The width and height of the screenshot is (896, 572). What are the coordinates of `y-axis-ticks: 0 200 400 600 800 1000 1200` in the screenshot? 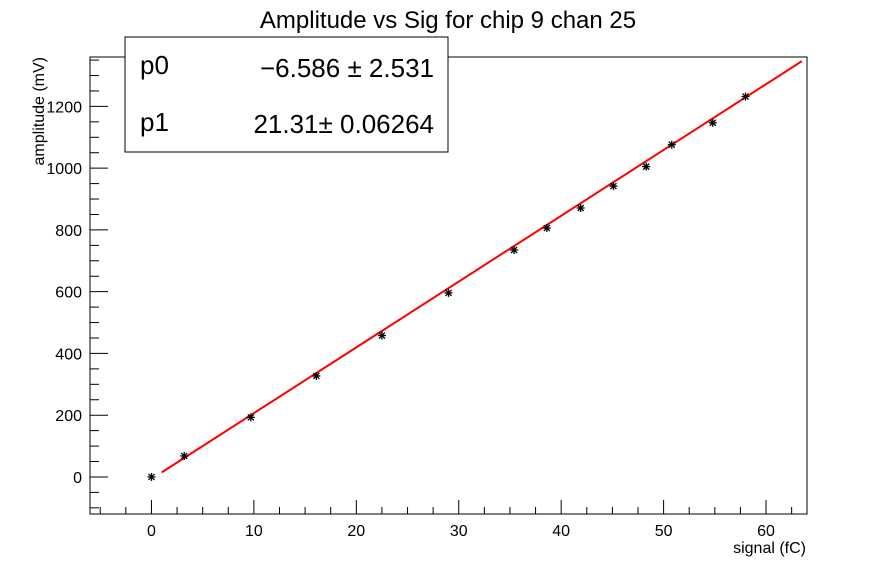 It's located at (77, 284).